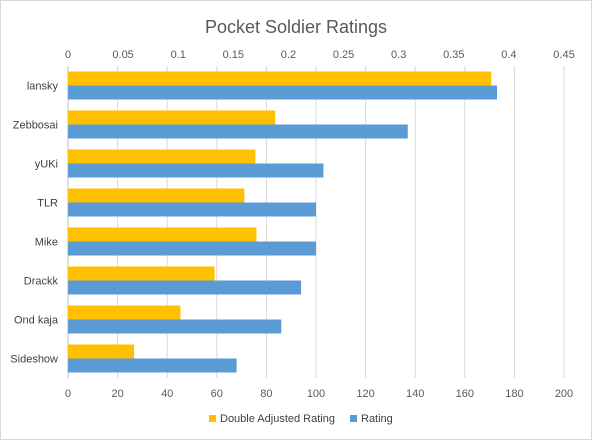 The width and height of the screenshot is (603, 444). What do you see at coordinates (117, 394) in the screenshot?
I see `bottom-tick-label: 20` at bounding box center [117, 394].